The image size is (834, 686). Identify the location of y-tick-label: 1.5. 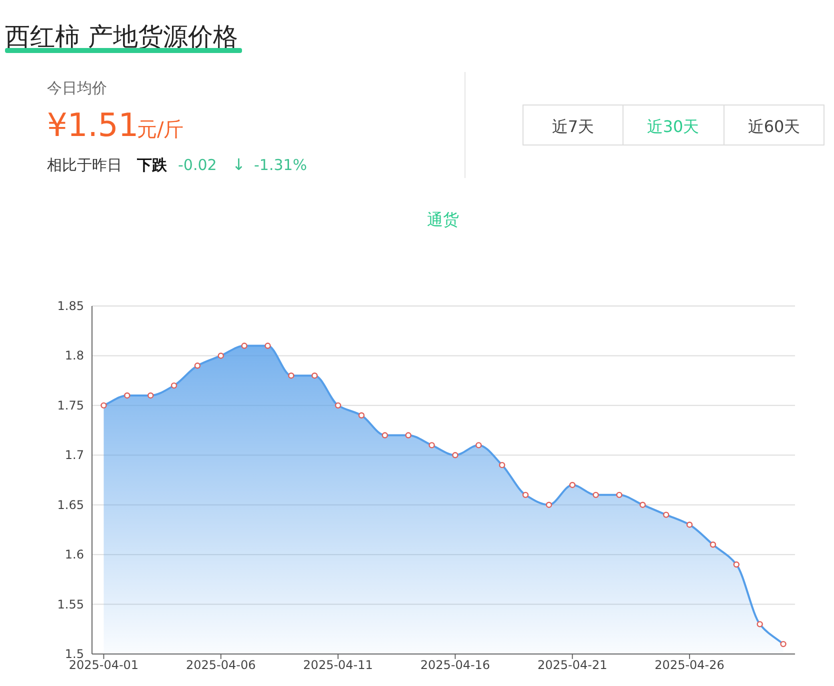
(74, 654).